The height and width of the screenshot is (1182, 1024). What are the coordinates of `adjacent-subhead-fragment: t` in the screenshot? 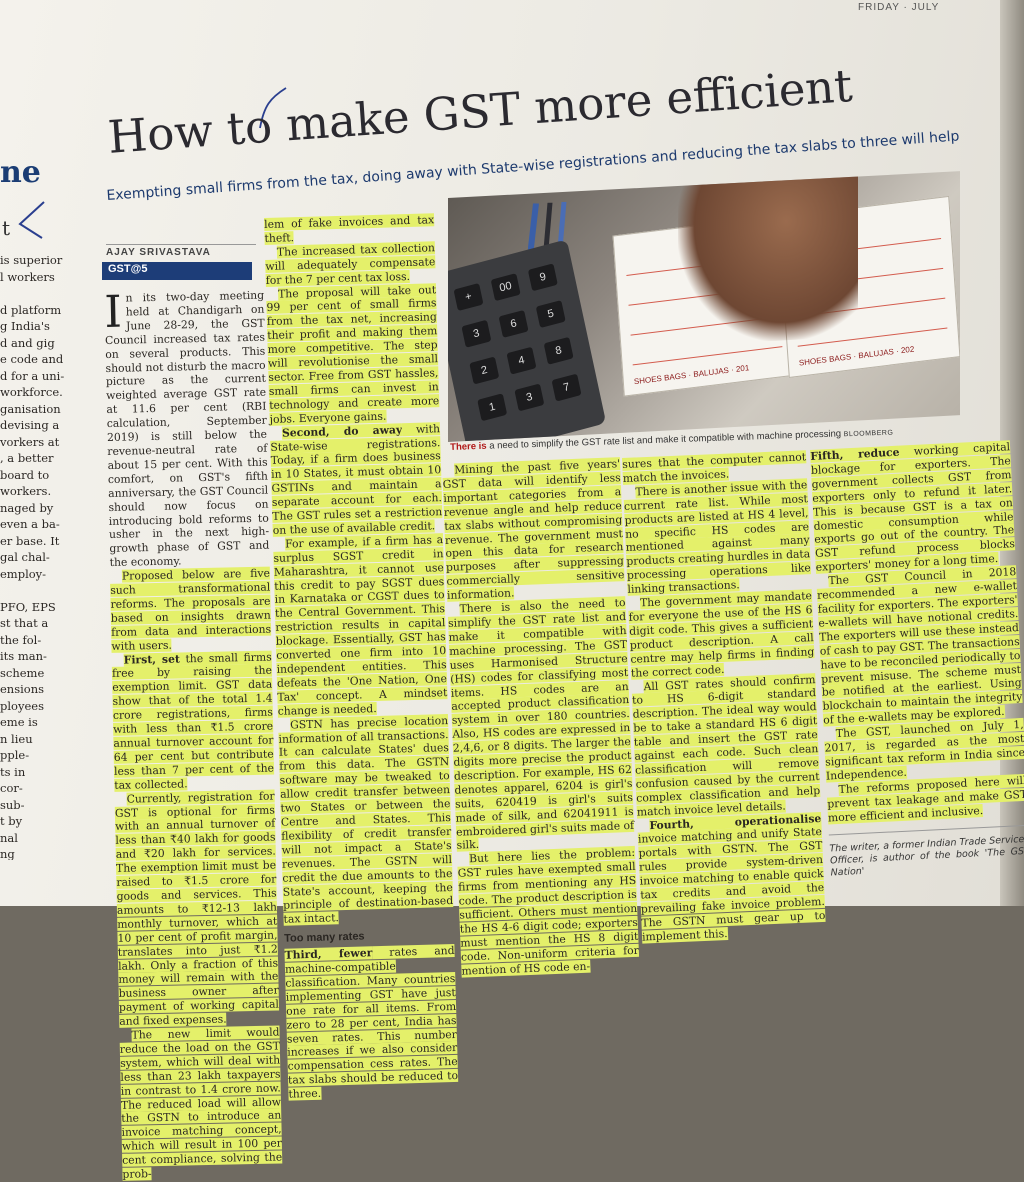 It's located at (6, 228).